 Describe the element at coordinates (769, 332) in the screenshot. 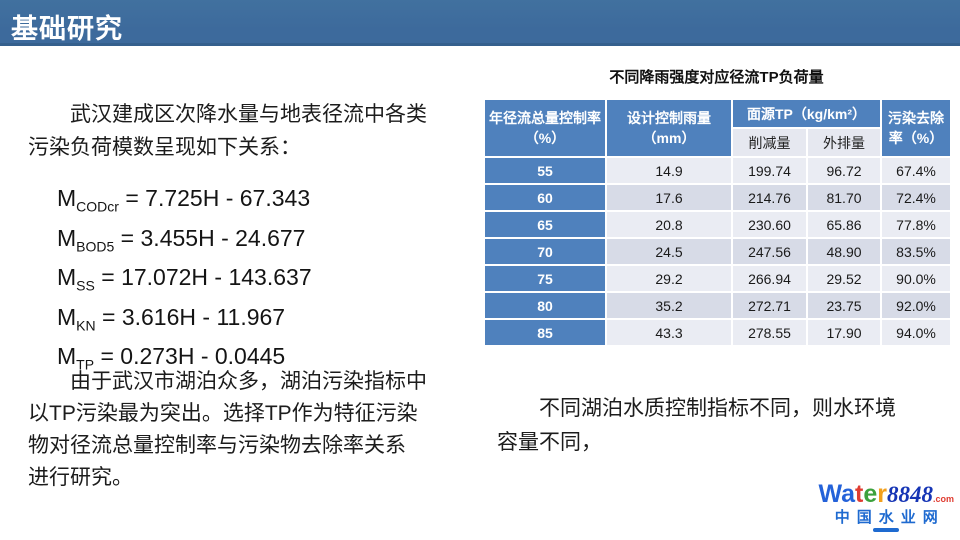

I see `data-cell: 278.55` at that location.